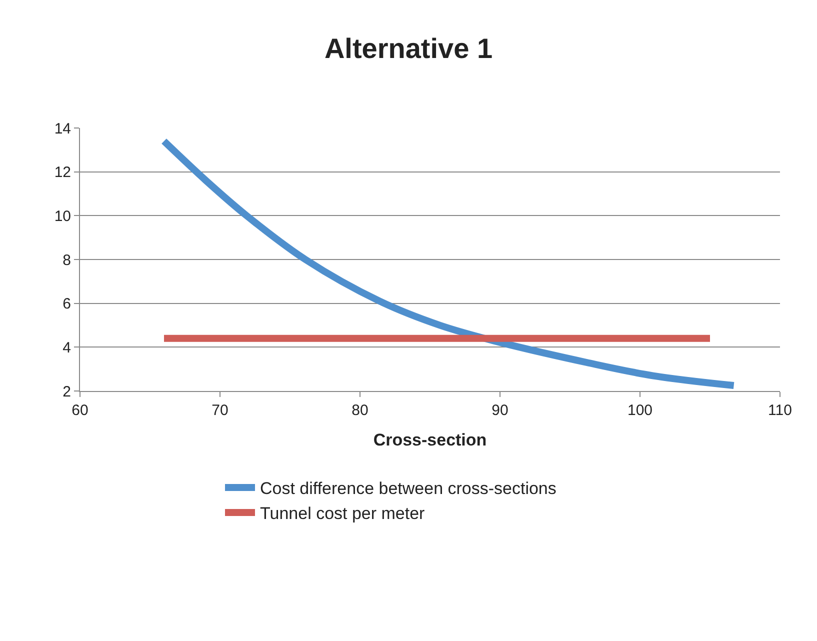 The height and width of the screenshot is (641, 817). I want to click on x-axis-title: Cross-section, so click(430, 440).